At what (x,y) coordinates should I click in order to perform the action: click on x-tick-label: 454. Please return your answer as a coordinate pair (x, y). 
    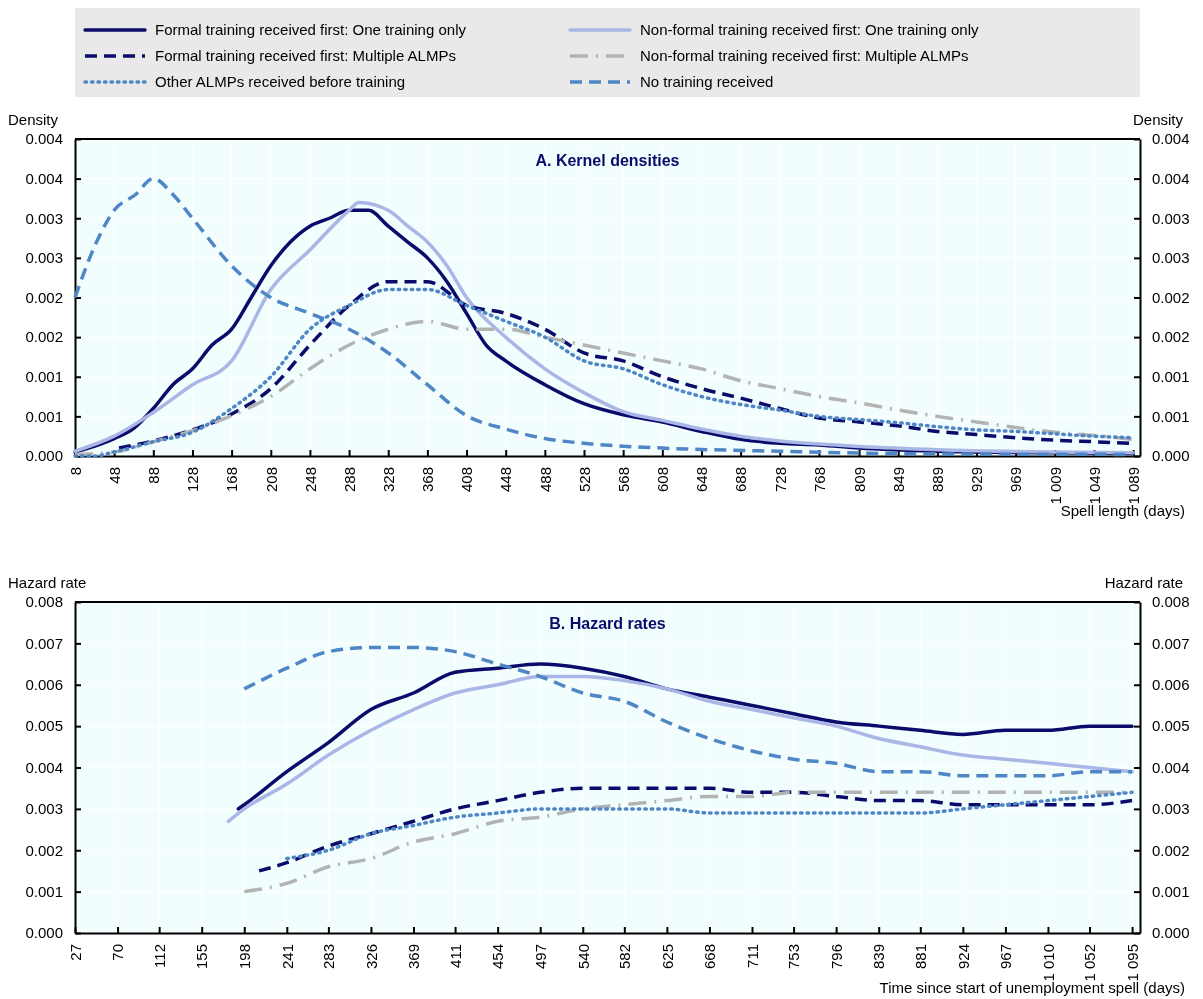
    Looking at the image, I should click on (498, 957).